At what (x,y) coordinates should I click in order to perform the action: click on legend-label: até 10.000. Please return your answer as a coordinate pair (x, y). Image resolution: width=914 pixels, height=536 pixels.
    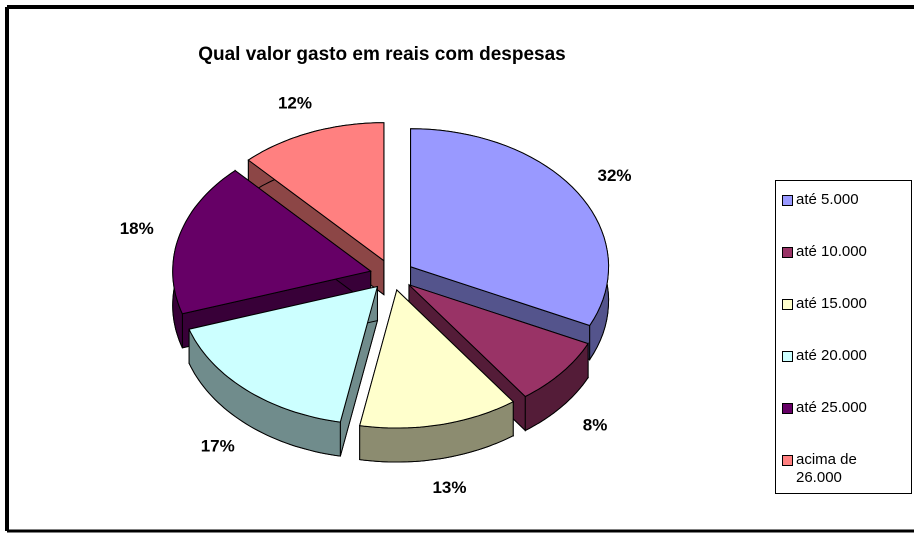
    Looking at the image, I should click on (831, 251).